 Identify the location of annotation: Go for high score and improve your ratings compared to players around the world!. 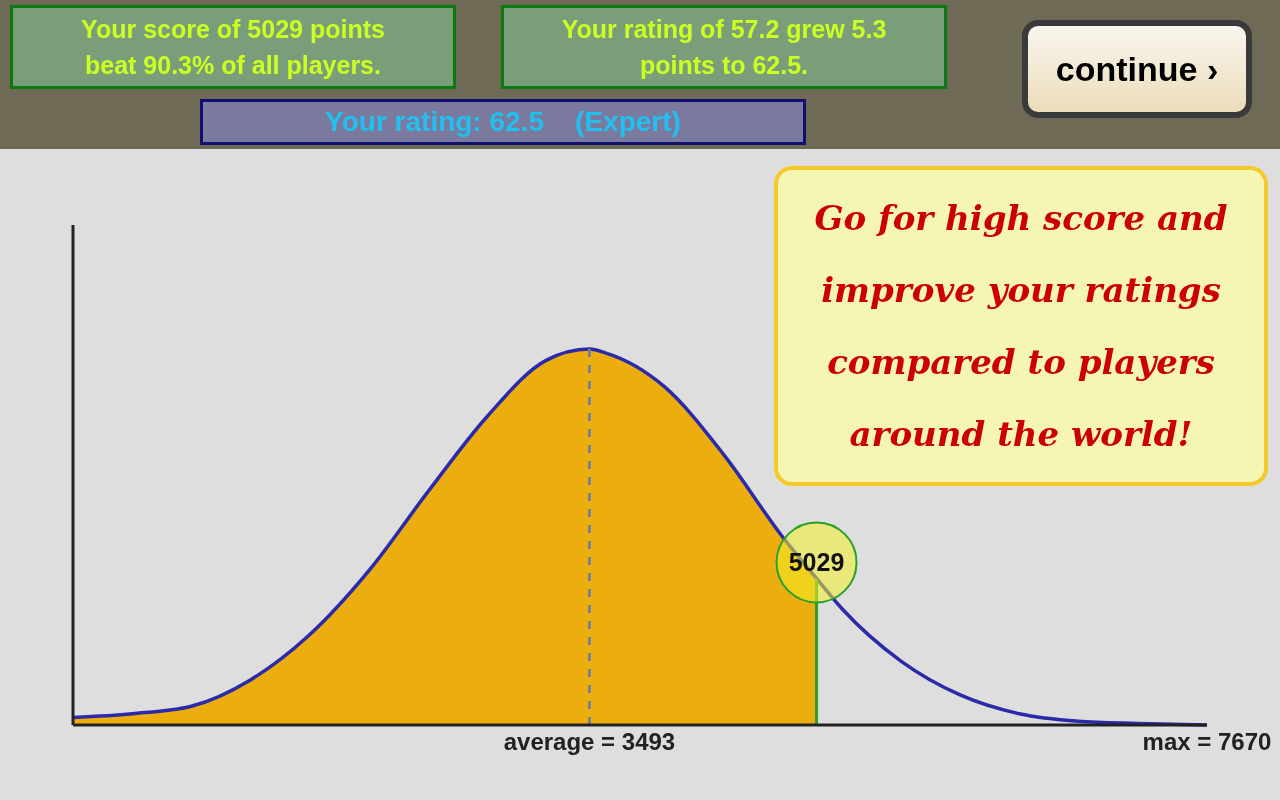
(1021, 326).